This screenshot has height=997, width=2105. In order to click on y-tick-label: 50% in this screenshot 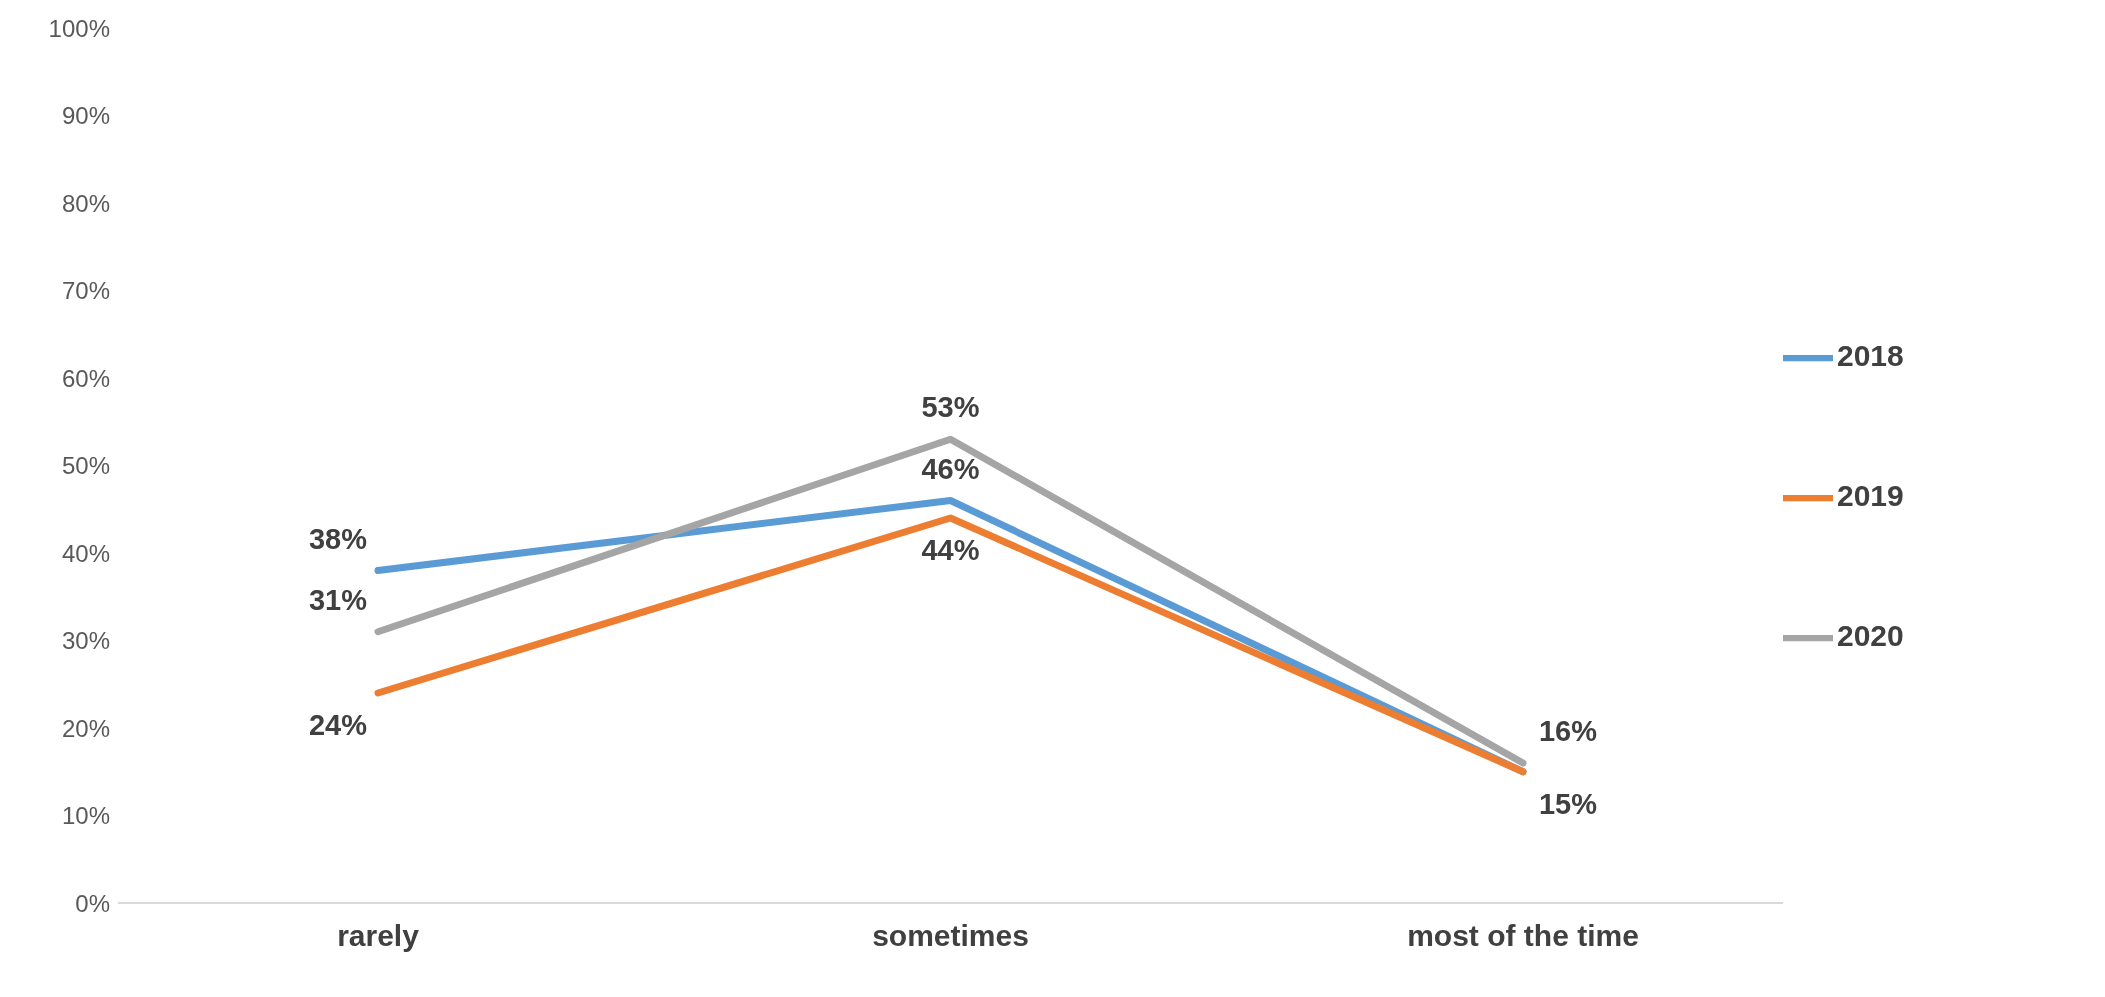, I will do `click(85, 466)`.